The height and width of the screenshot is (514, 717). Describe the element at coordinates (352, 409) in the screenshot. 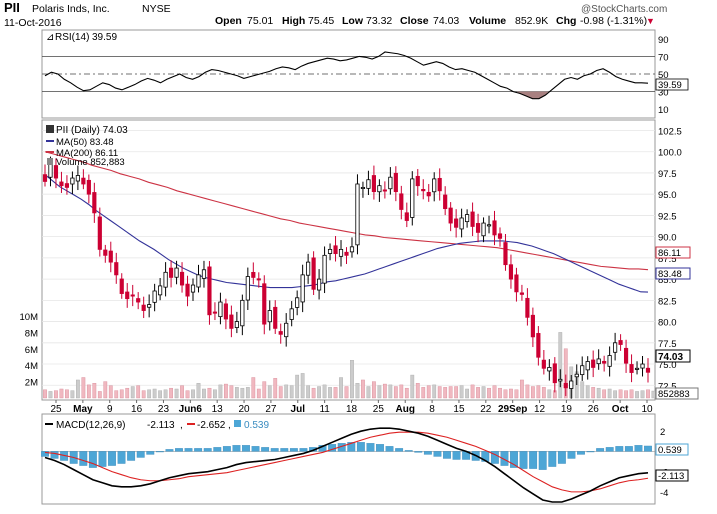

I see `x-tick-label: 18` at that location.